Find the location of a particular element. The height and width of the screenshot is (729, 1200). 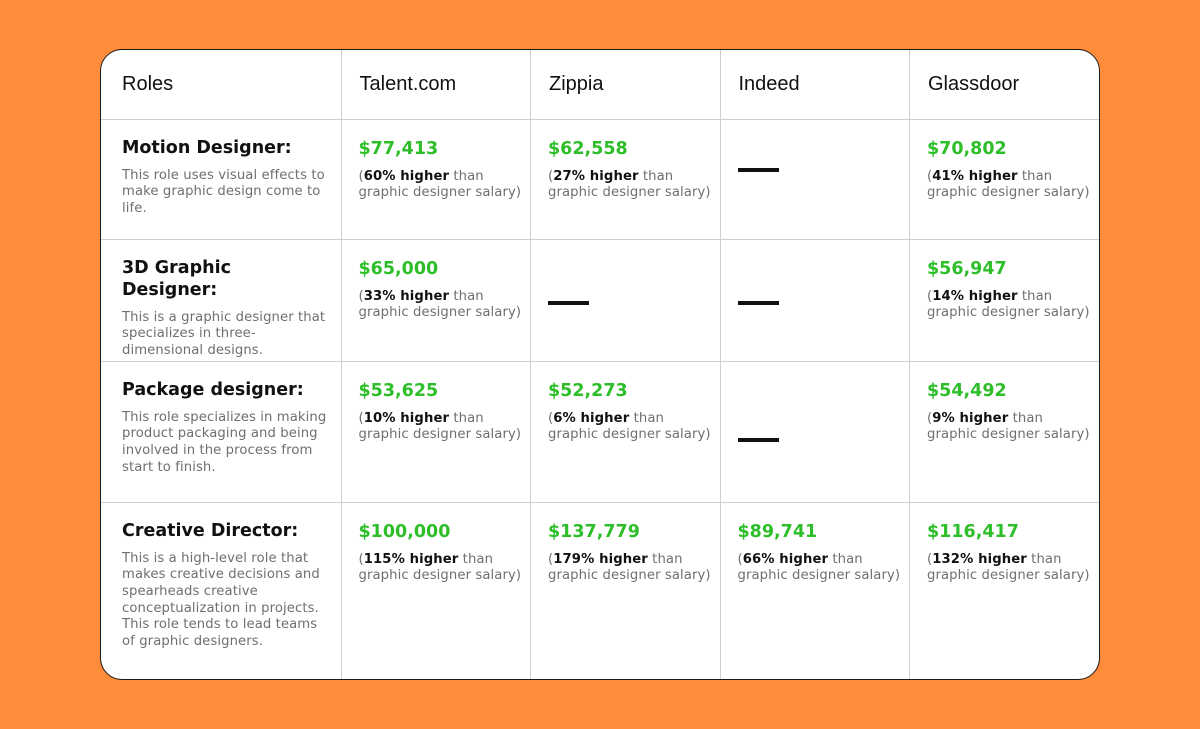

role-title: Motion Designer: is located at coordinates (207, 147).